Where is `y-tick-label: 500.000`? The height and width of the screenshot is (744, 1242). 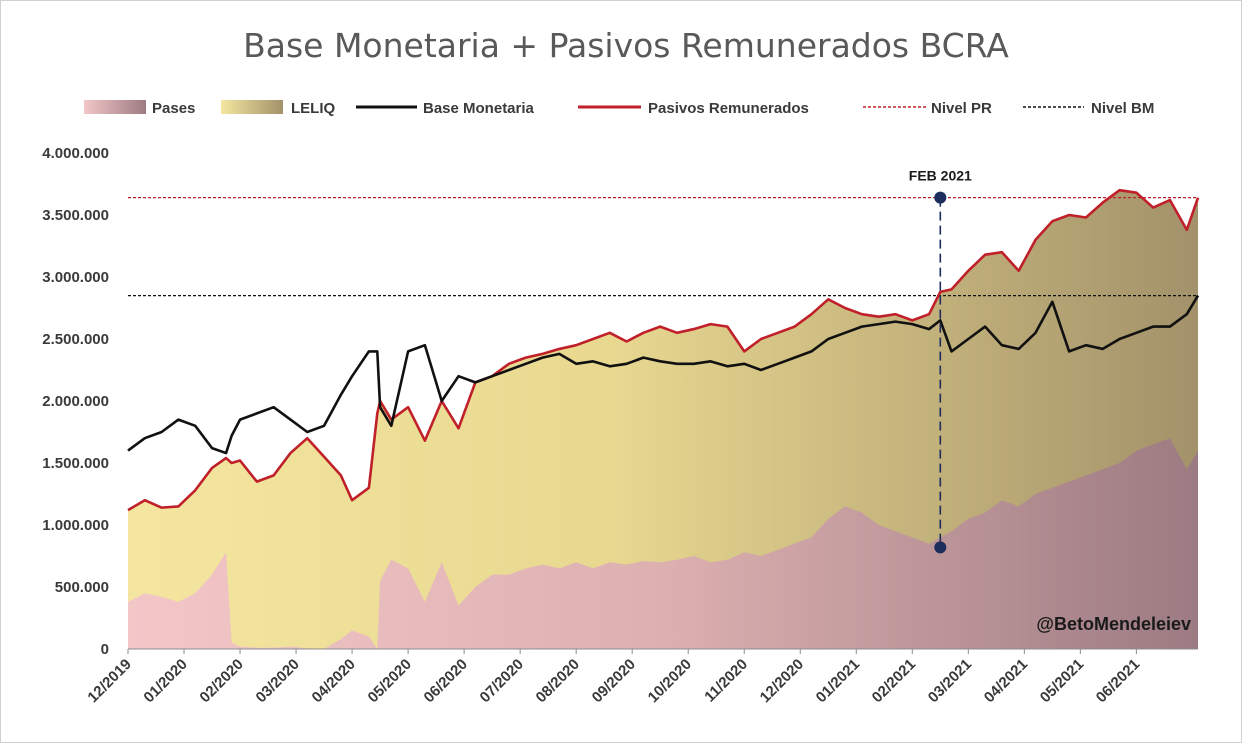
y-tick-label: 500.000 is located at coordinates (82, 587).